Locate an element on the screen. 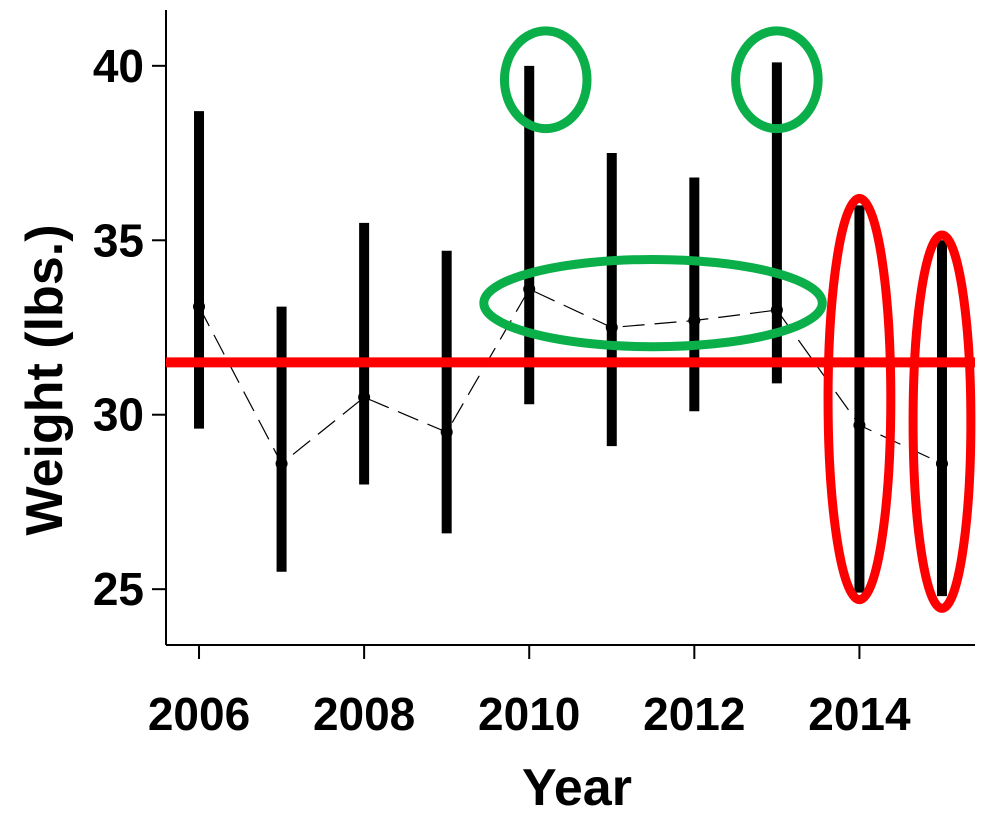  x-axis-title: Year is located at coordinates (577, 786).